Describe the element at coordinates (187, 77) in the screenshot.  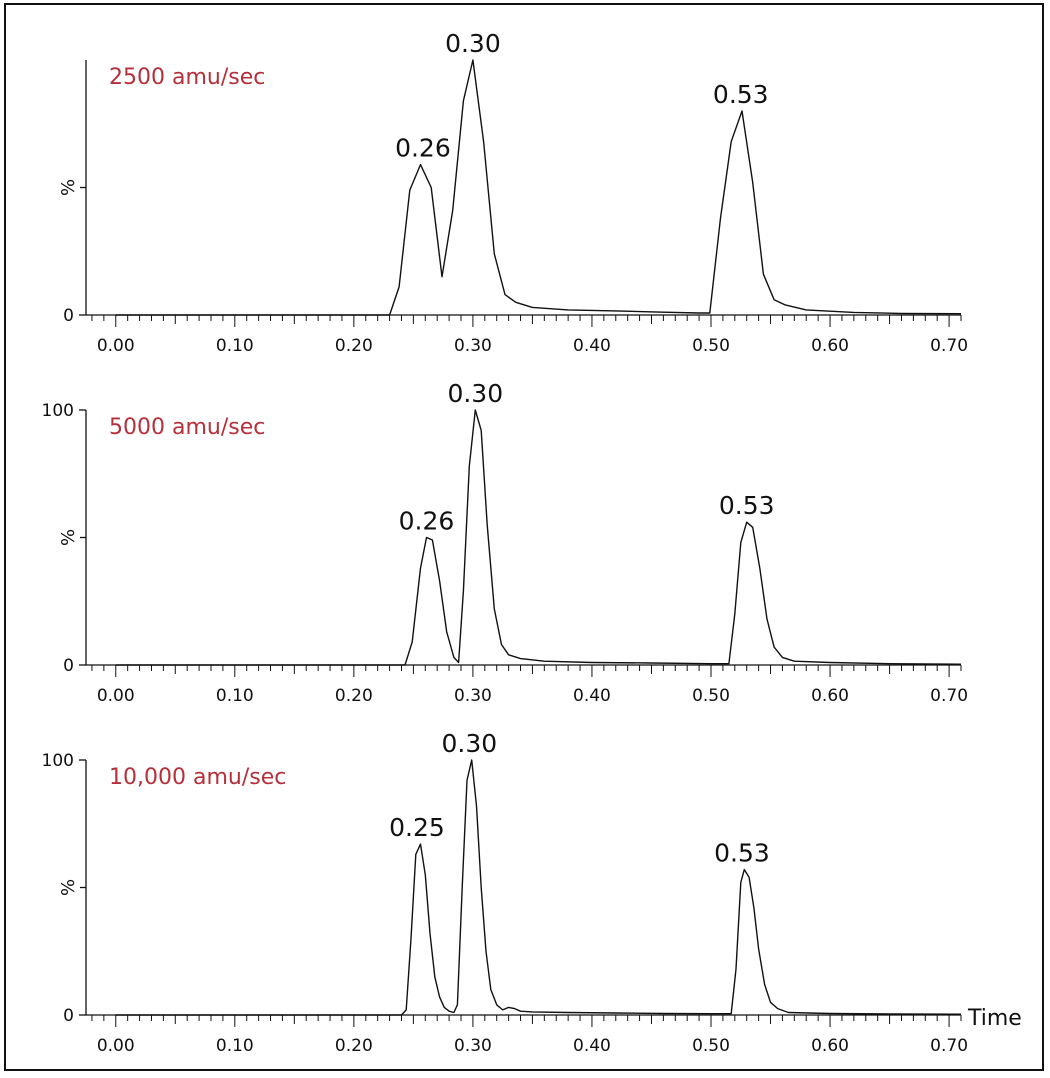
I see `scan-rate-label: 2500 amu/sec` at that location.